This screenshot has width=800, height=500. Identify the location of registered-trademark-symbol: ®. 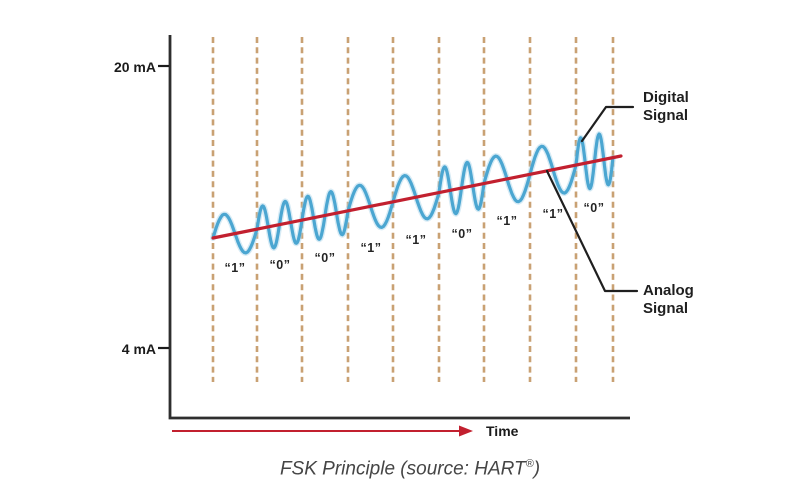
(529, 464).